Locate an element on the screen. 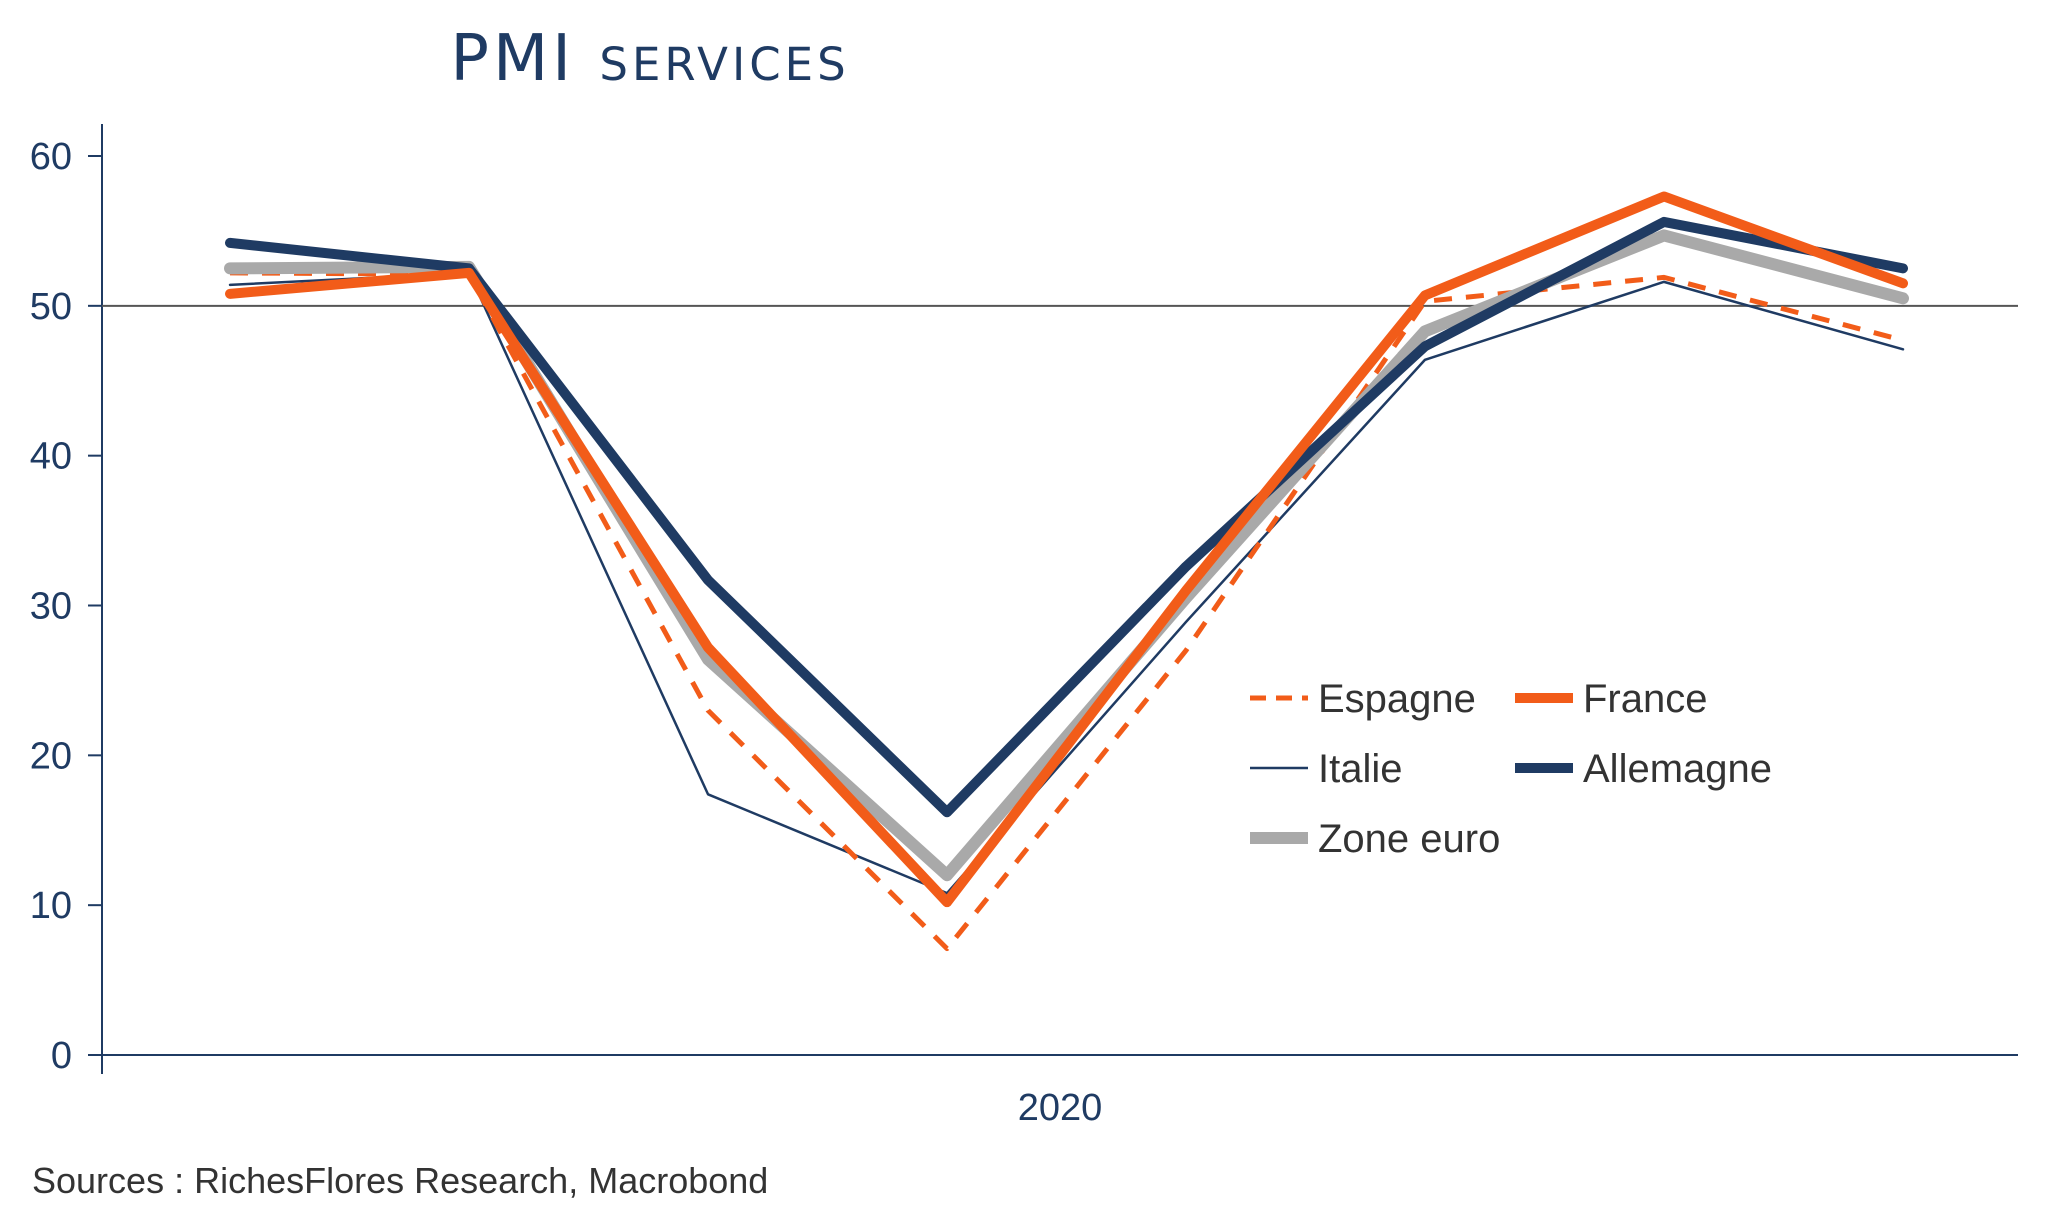 This screenshot has height=1231, width=2048. legend-label: Allemagne is located at coordinates (1677, 769).